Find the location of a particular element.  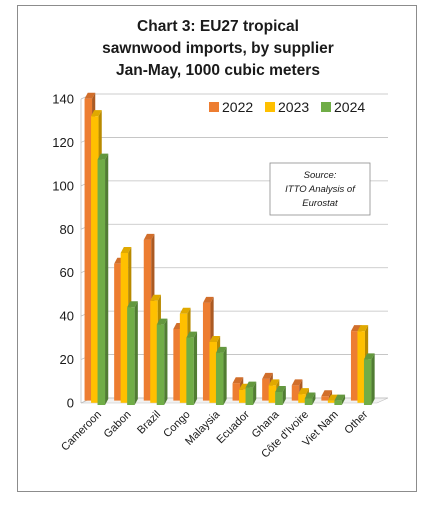

y-axis: 0 20 40 60 80 100 120 140 is located at coordinates (63, 251).